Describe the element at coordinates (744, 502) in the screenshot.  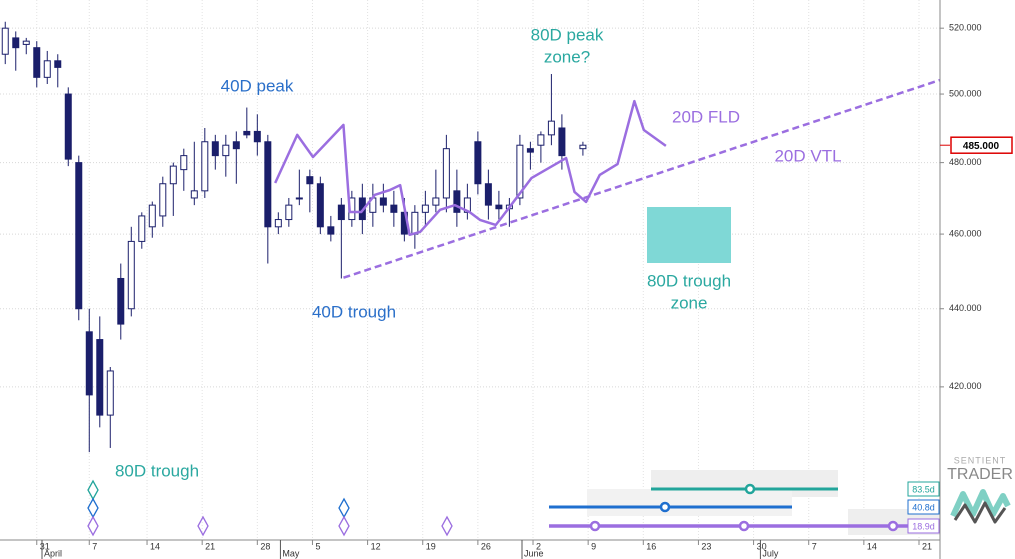
I see `cycle-bars` at that location.